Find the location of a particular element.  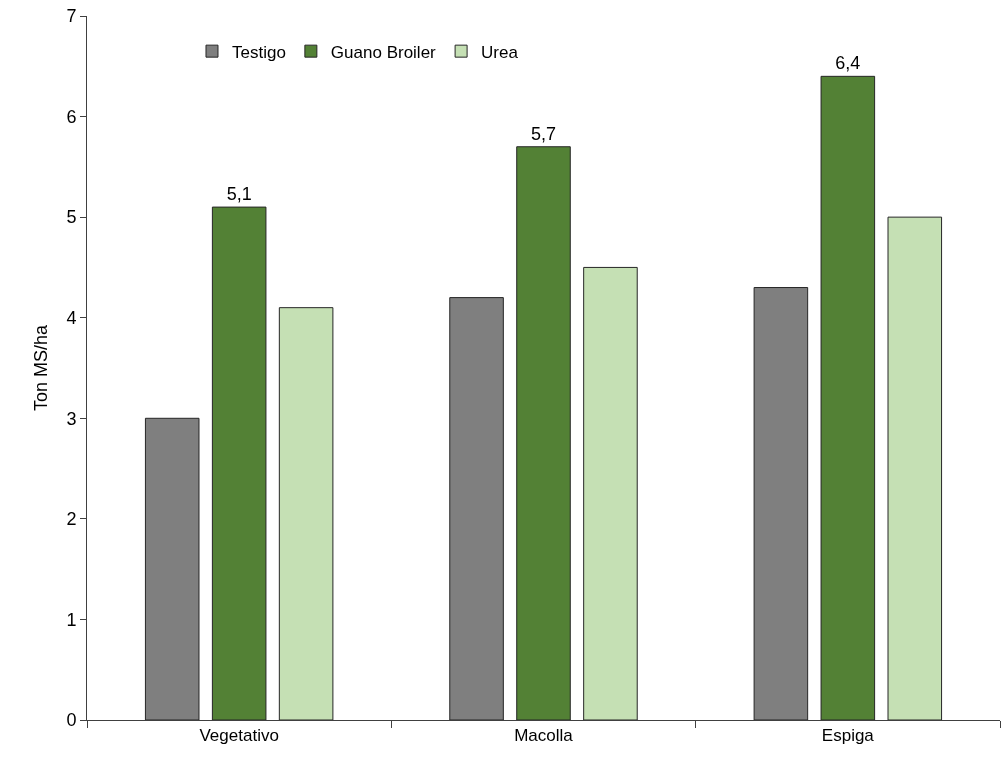

y-axis-title: Ton MS/ha is located at coordinates (40, 367).